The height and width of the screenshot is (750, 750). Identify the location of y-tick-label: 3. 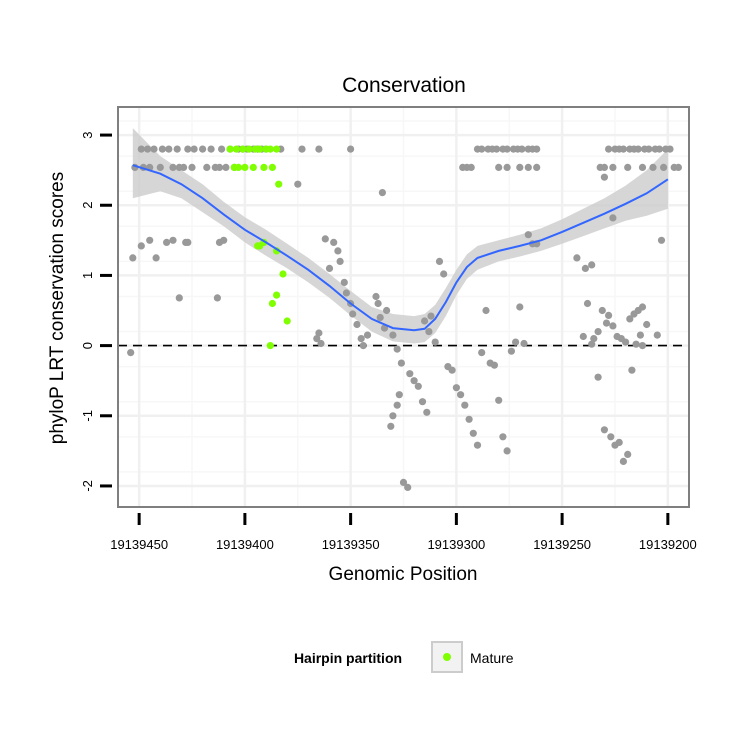
(87, 134).